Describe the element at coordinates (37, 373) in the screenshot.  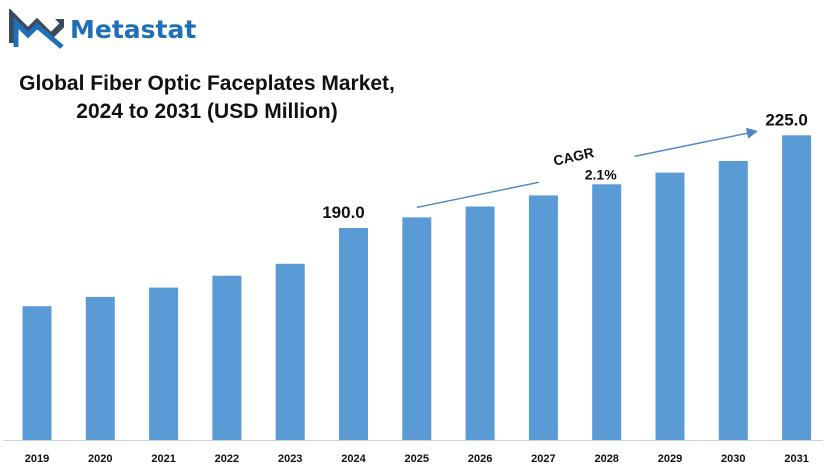
I see `bar-2019` at that location.